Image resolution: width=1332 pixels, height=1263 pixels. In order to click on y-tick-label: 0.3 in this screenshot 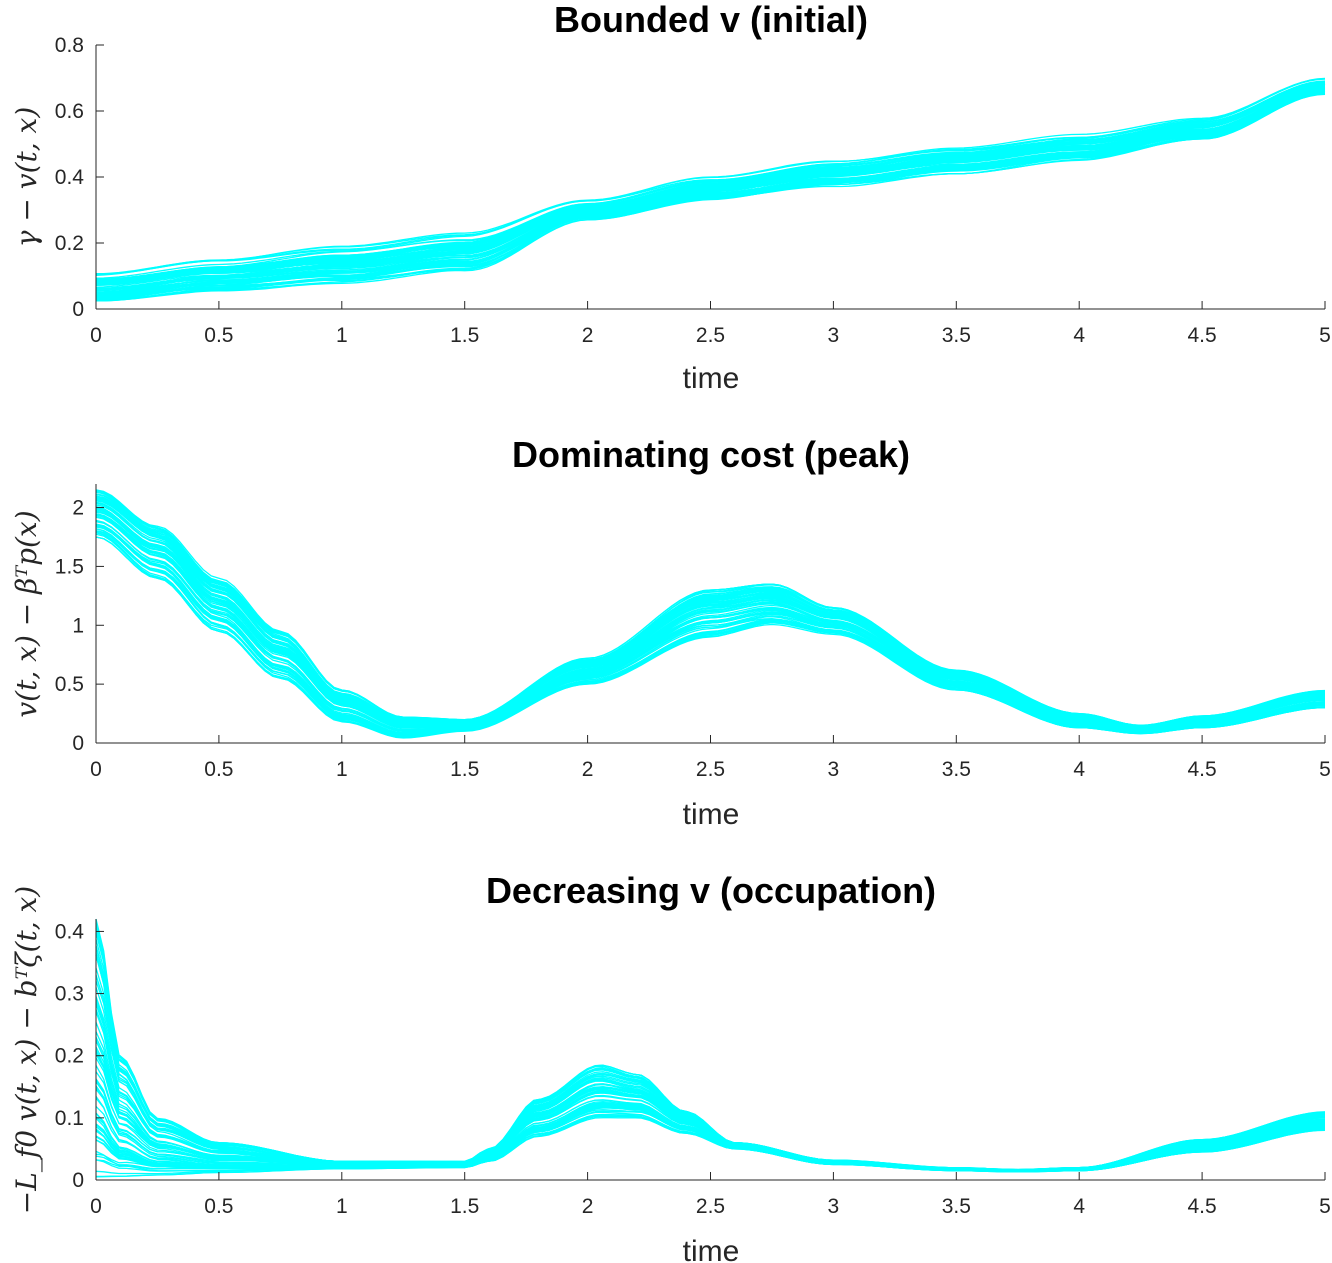, I will do `click(69, 994)`.